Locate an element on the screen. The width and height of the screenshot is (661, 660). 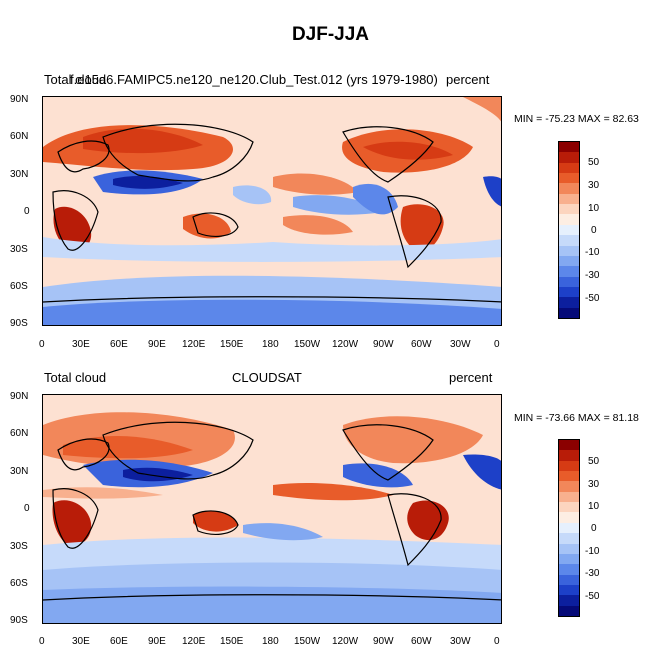
figure-title: DJF-JJA is located at coordinates (330, 34).